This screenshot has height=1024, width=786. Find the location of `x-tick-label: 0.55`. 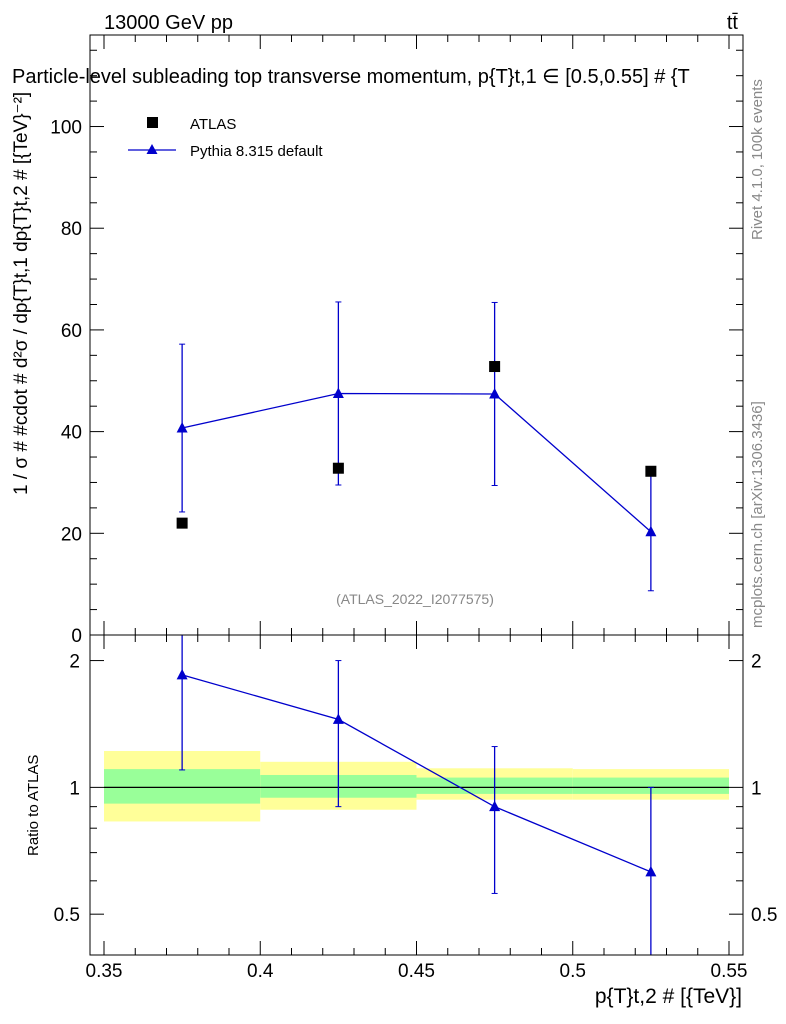

x-tick-label: 0.55 is located at coordinates (729, 971).